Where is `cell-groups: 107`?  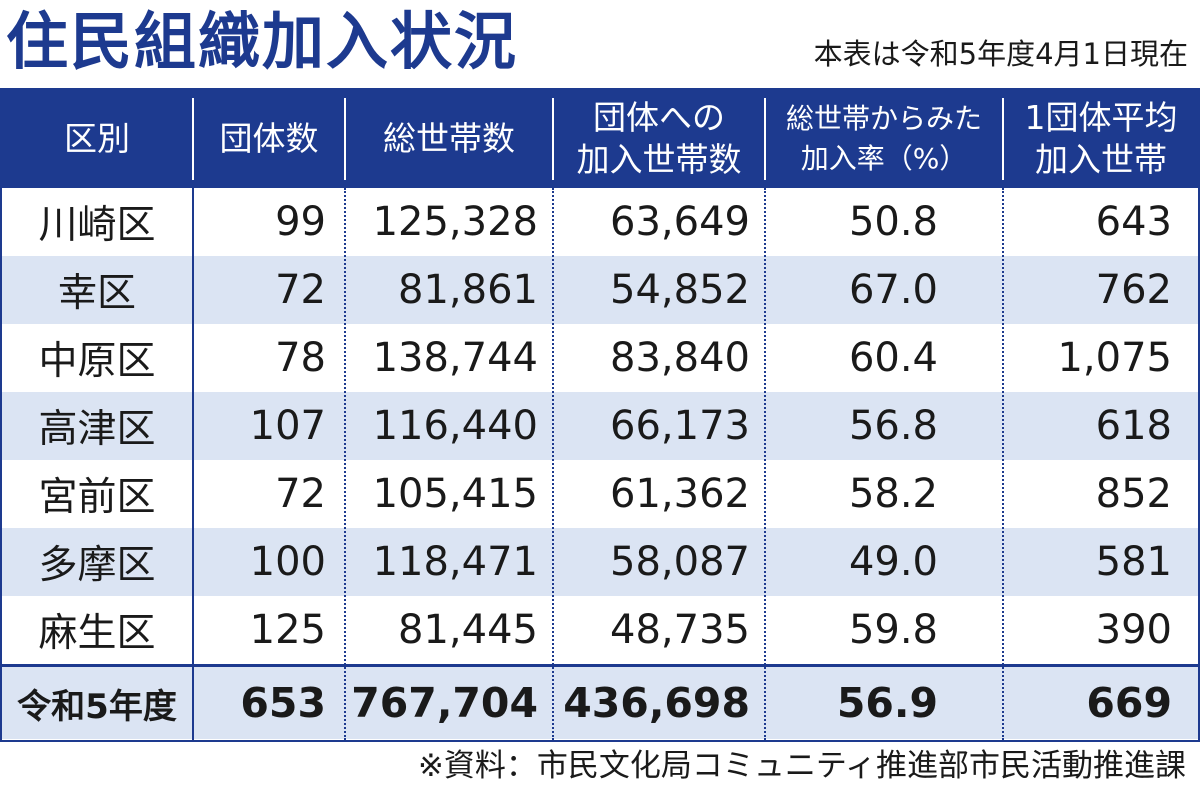 cell-groups: 107 is located at coordinates (287, 426).